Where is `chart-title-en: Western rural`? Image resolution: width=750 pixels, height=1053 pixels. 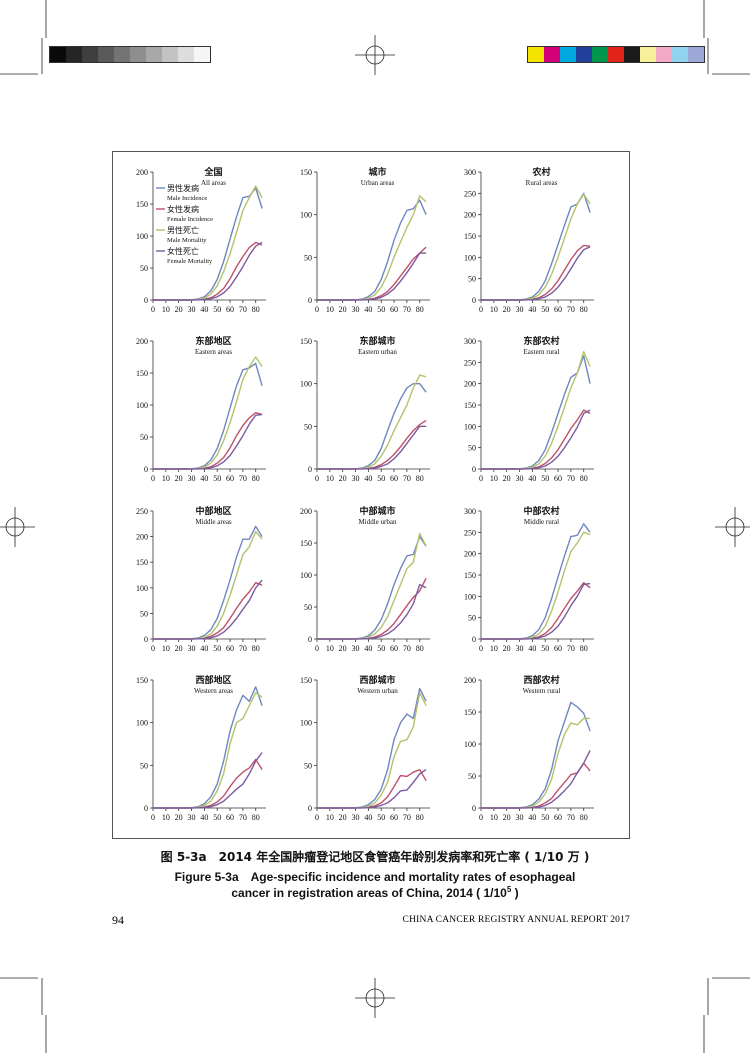
chart-title-en: Western rural is located at coordinates (542, 691).